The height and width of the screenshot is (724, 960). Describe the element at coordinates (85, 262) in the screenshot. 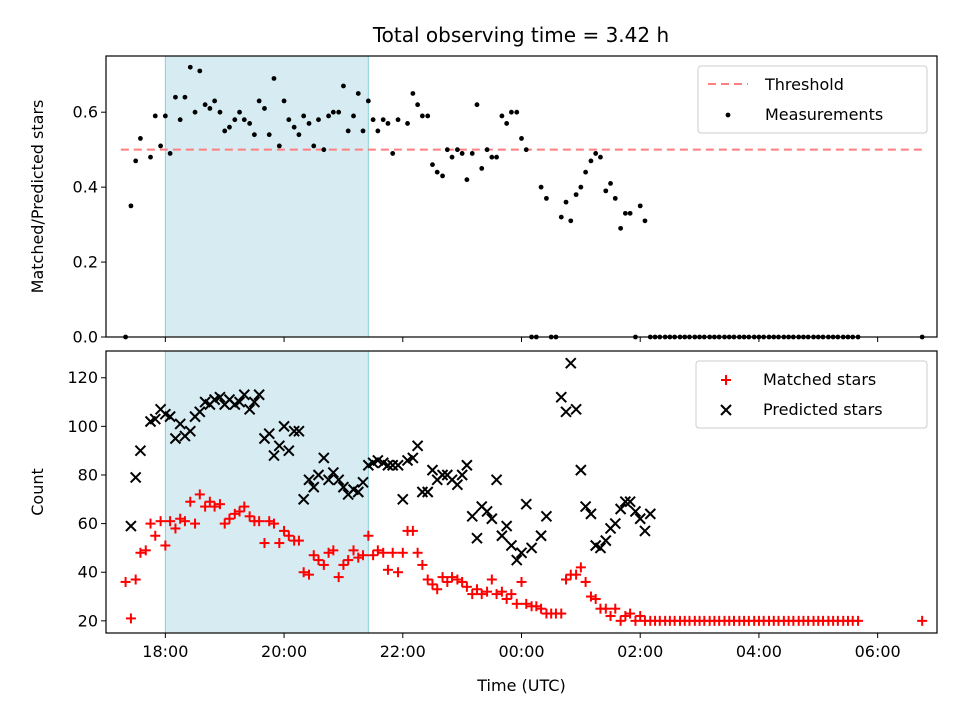

I see `y-tick-label: 0.2` at that location.